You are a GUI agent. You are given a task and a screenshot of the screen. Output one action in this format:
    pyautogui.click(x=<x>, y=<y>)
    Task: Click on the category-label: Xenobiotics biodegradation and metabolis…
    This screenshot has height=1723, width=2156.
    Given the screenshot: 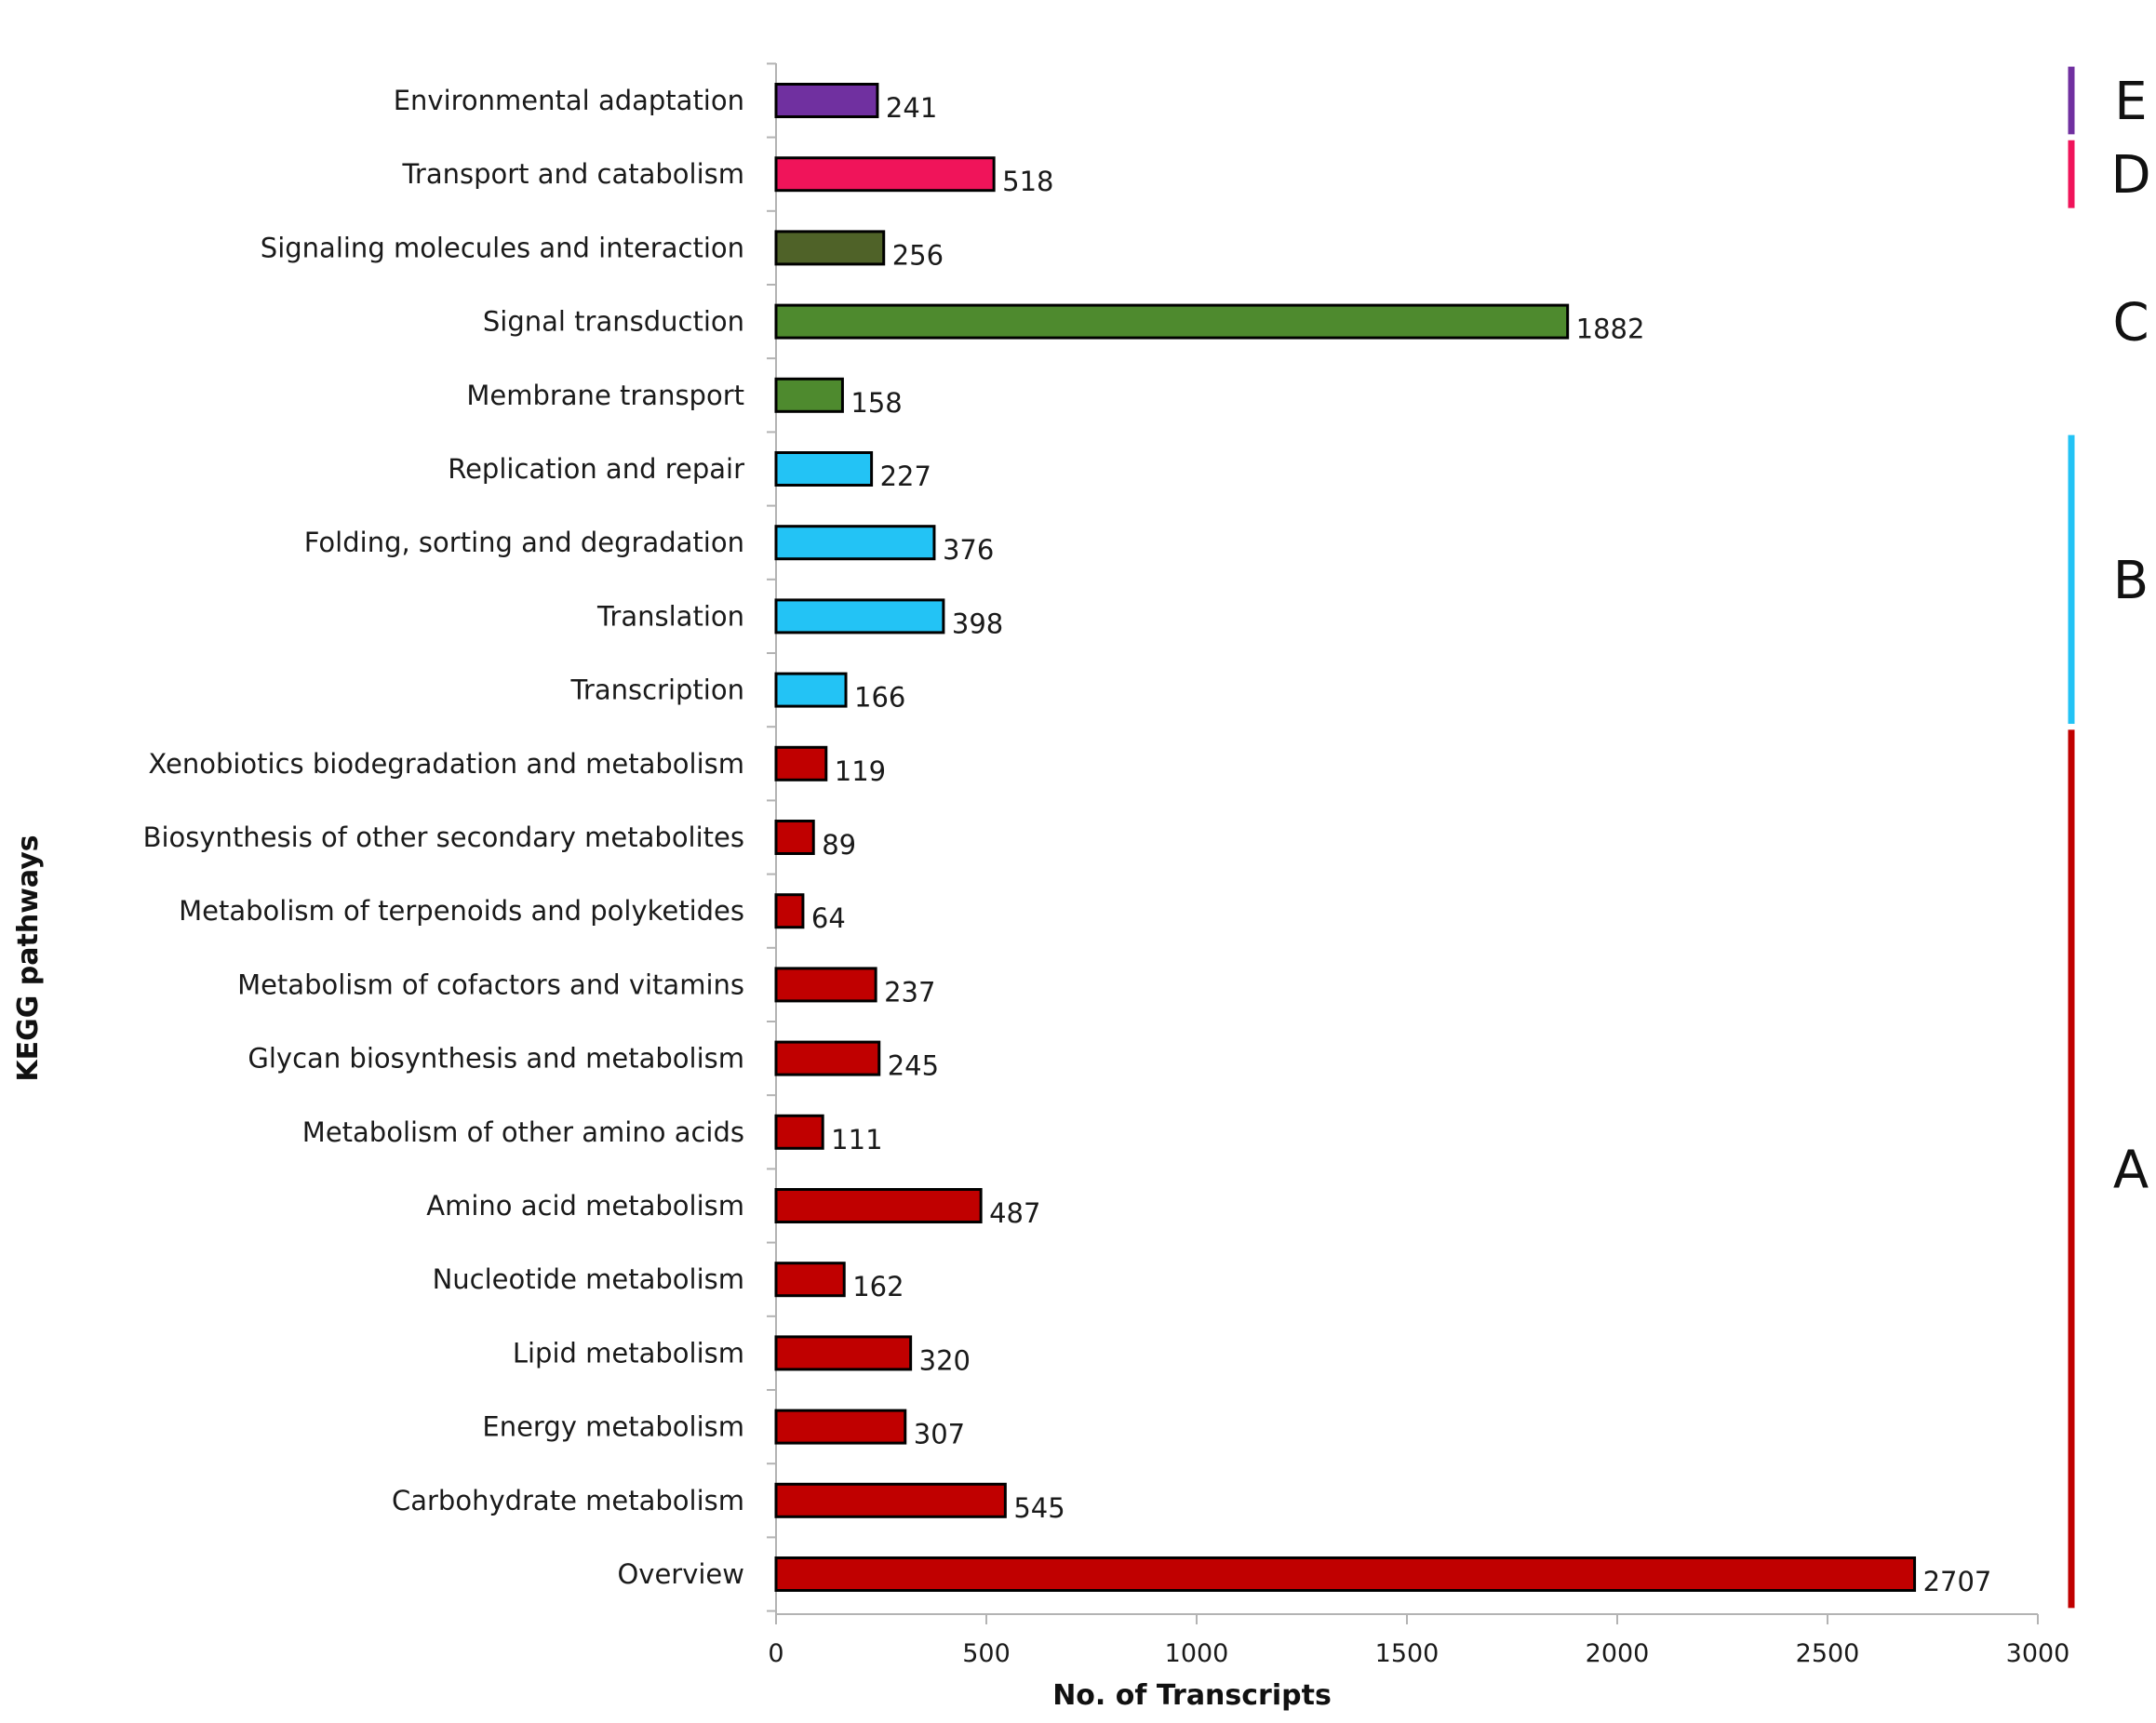 What is the action you would take?
    pyautogui.click(x=446, y=764)
    